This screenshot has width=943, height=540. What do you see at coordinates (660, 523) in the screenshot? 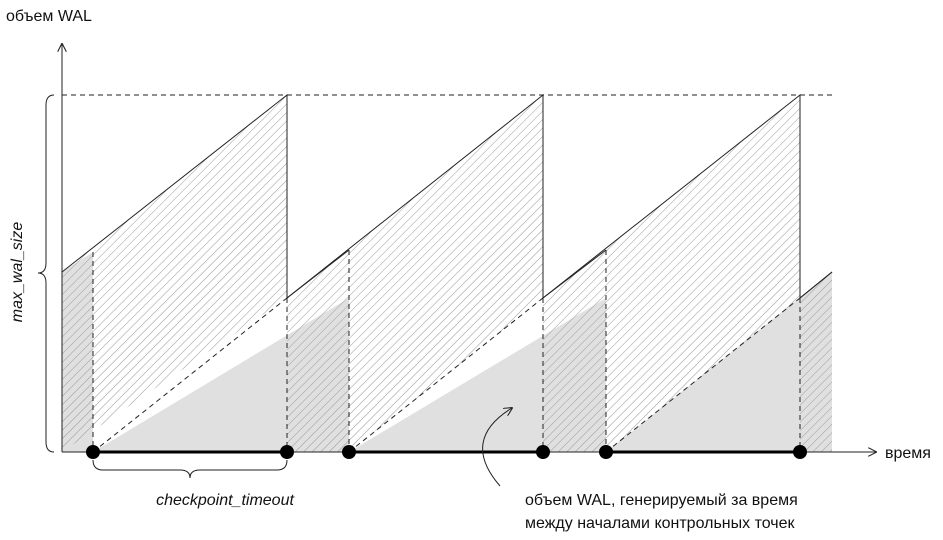
I see `annotation-line-2: между началами контрольных точек` at bounding box center [660, 523].